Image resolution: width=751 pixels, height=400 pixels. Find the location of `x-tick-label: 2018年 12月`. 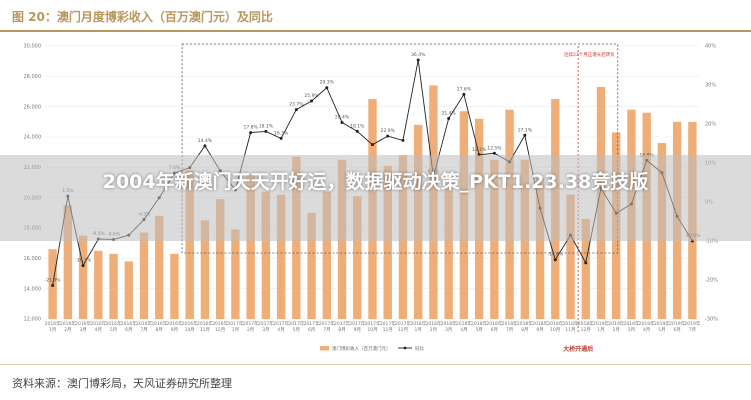

x-tick-label: 2018年 12月 is located at coordinates (586, 326).